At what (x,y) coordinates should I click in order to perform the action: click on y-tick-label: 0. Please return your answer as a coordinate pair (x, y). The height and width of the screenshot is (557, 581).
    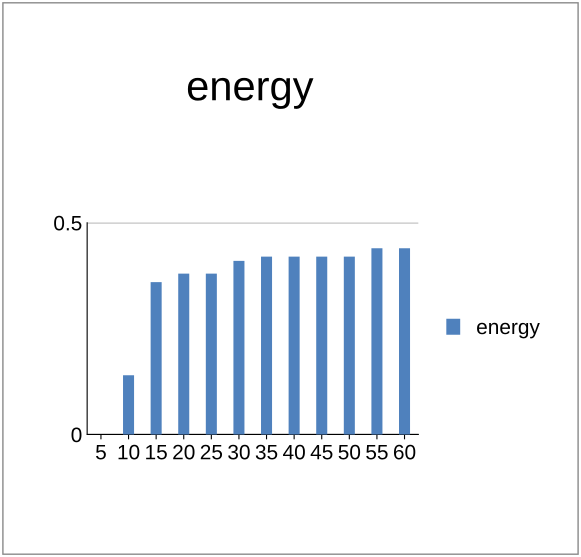
    Looking at the image, I should click on (77, 434).